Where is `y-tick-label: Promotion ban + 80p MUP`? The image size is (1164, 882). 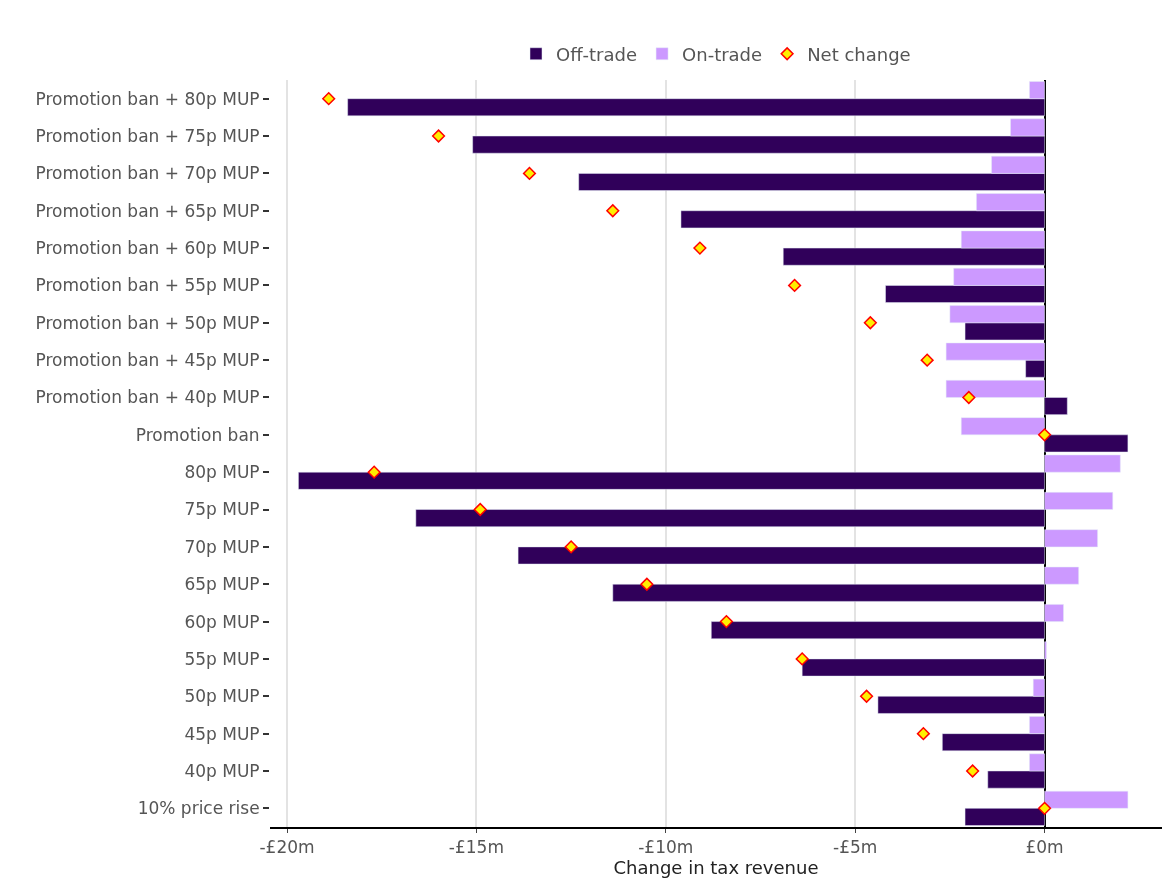 y-tick-label: Promotion ban + 80p MUP is located at coordinates (147, 98).